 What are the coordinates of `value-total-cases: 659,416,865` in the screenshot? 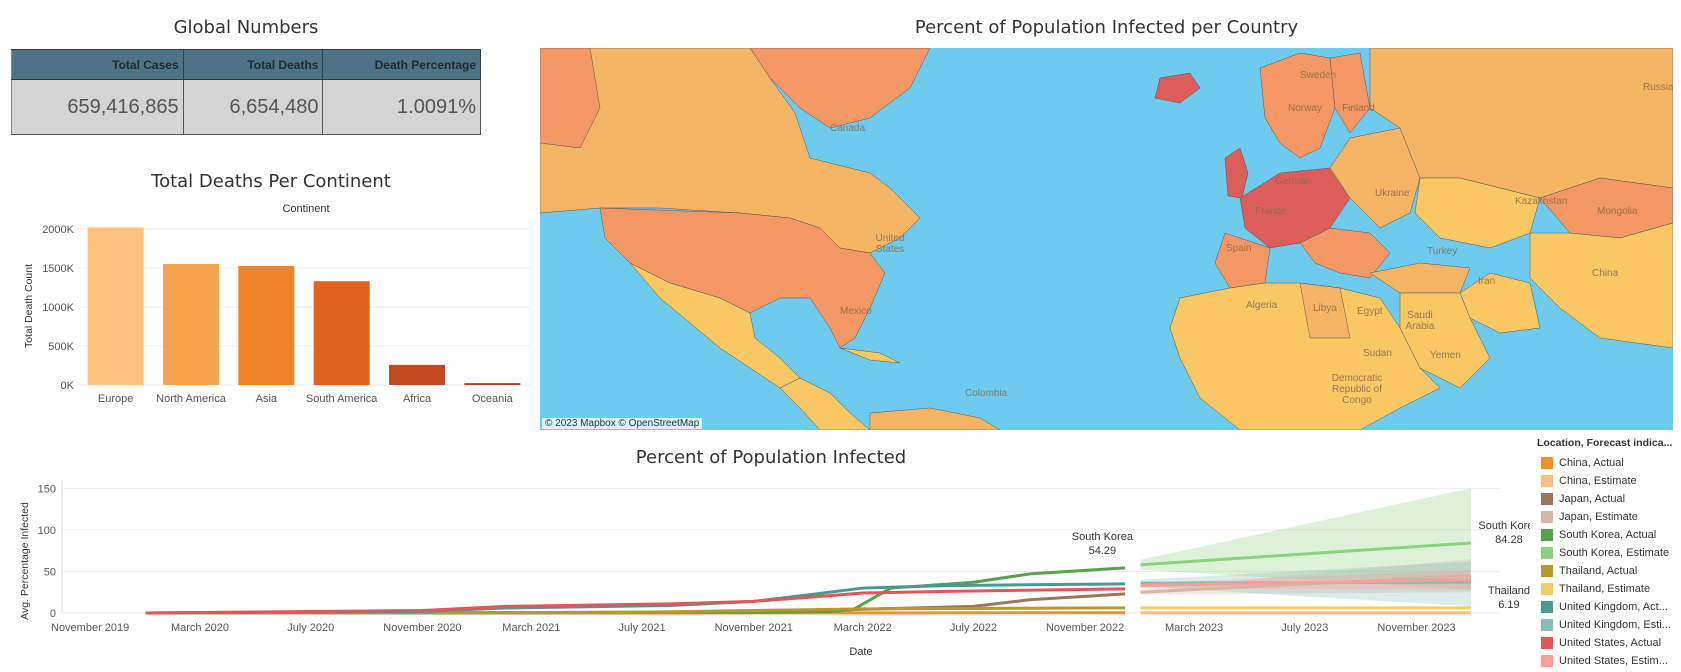 It's located at (97, 107).